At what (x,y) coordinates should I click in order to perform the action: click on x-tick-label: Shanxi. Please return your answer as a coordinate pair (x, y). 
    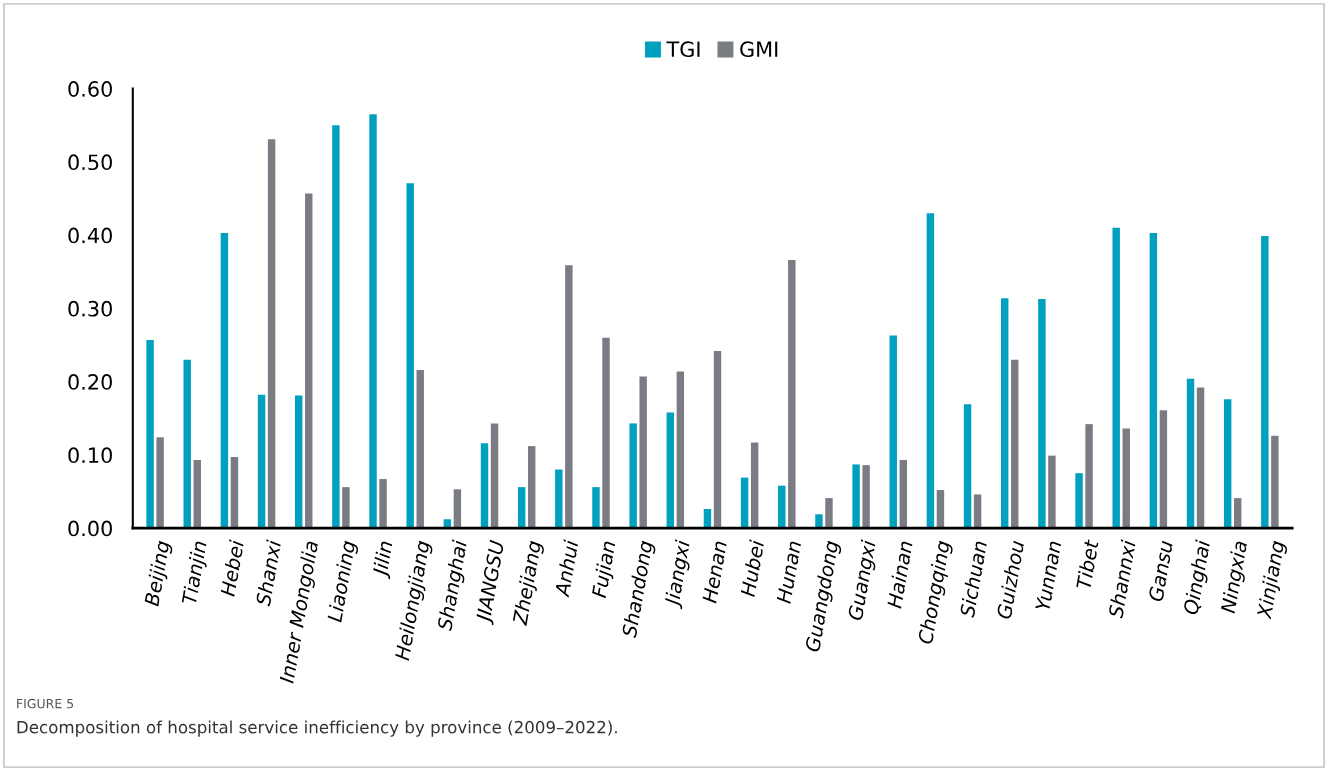
    Looking at the image, I should click on (268, 573).